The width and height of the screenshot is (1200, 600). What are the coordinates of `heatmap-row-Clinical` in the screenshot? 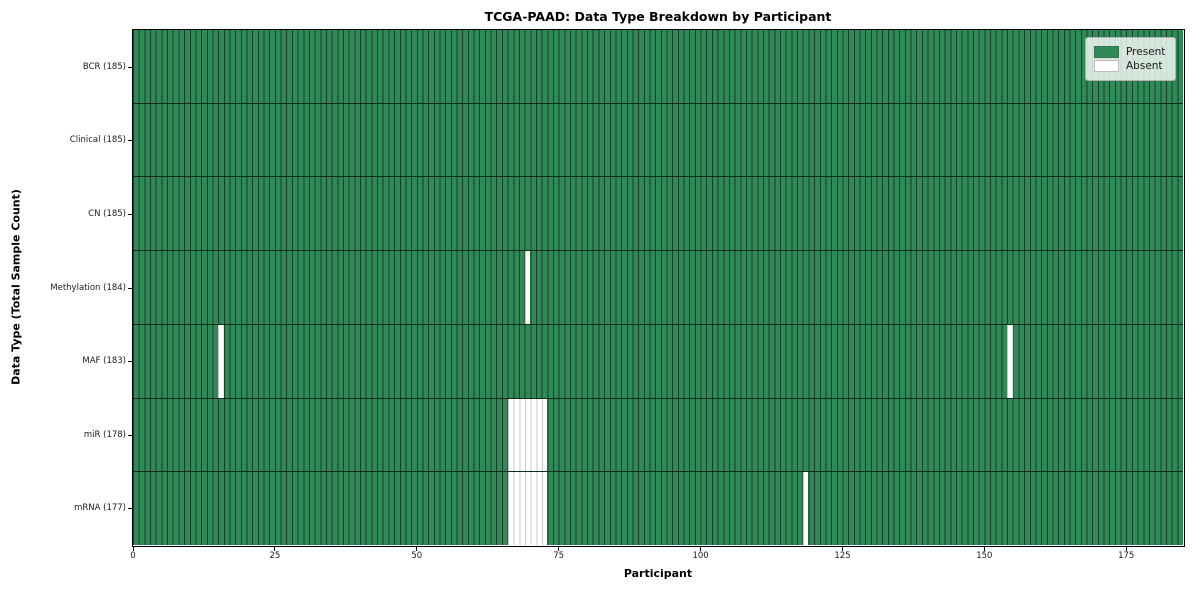 It's located at (658, 140).